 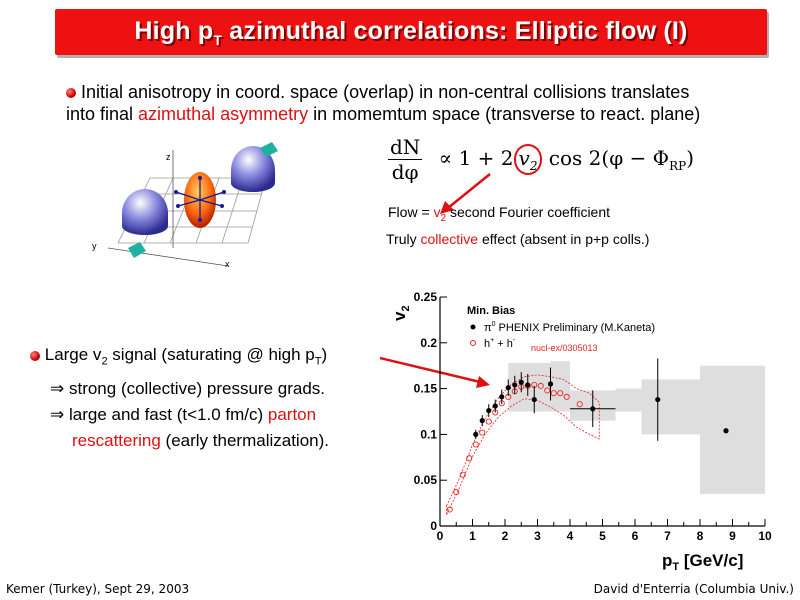 What do you see at coordinates (488, 328) in the screenshot?
I see `legend-pi0-a: π` at bounding box center [488, 328].